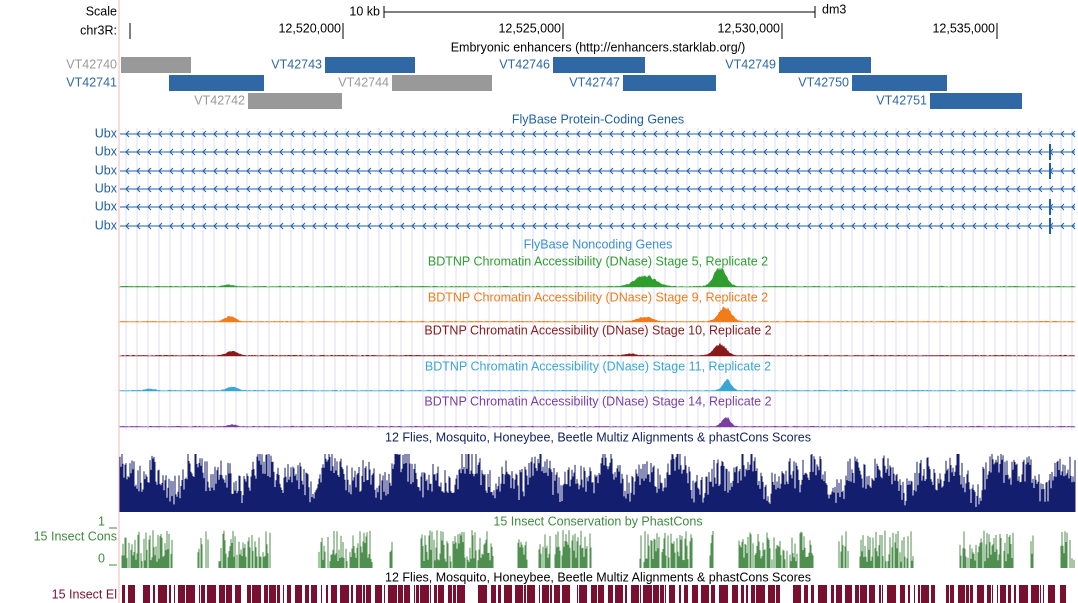 This screenshot has height=603, width=1078. Describe the element at coordinates (219, 100) in the screenshot. I see `enhancer-label: VT42742` at that location.